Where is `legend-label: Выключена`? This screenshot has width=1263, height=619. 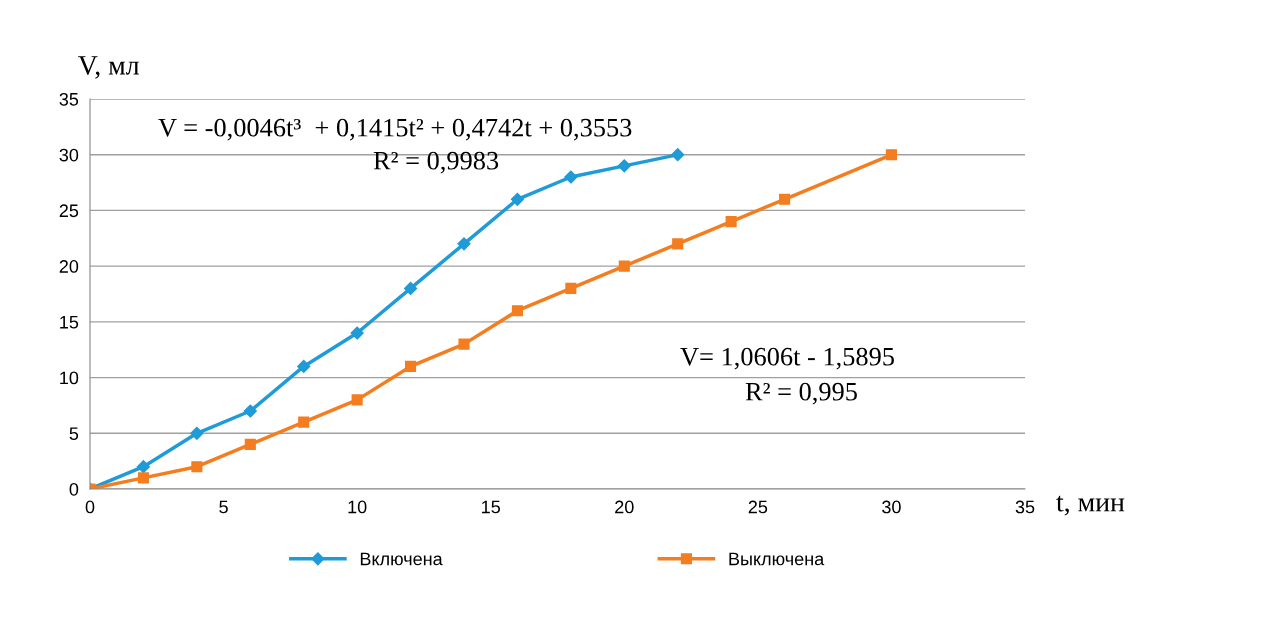 legend-label: Выключена is located at coordinates (777, 559).